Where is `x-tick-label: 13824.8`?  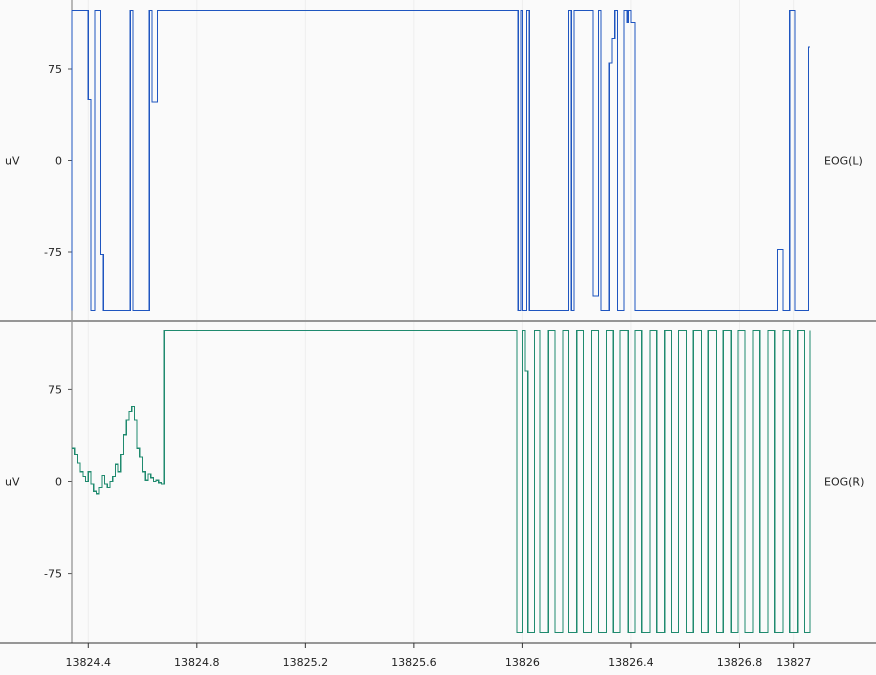
x-tick-label: 13824.8 is located at coordinates (197, 662).